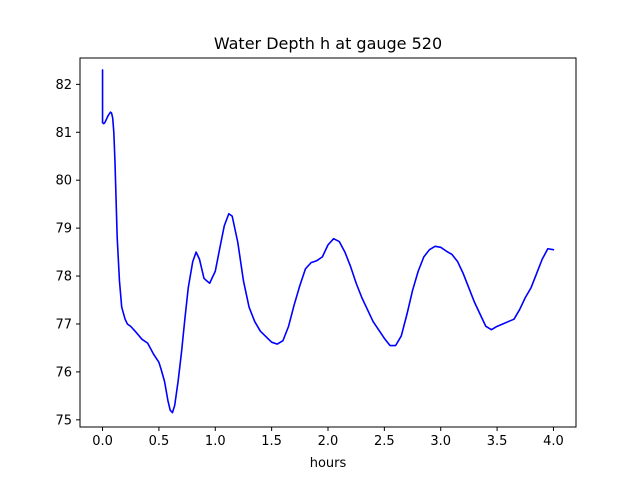 The image size is (640, 480). Describe the element at coordinates (67, 253) in the screenshot. I see `y-axis: 75 76 77 78 79 80 81 82` at that location.